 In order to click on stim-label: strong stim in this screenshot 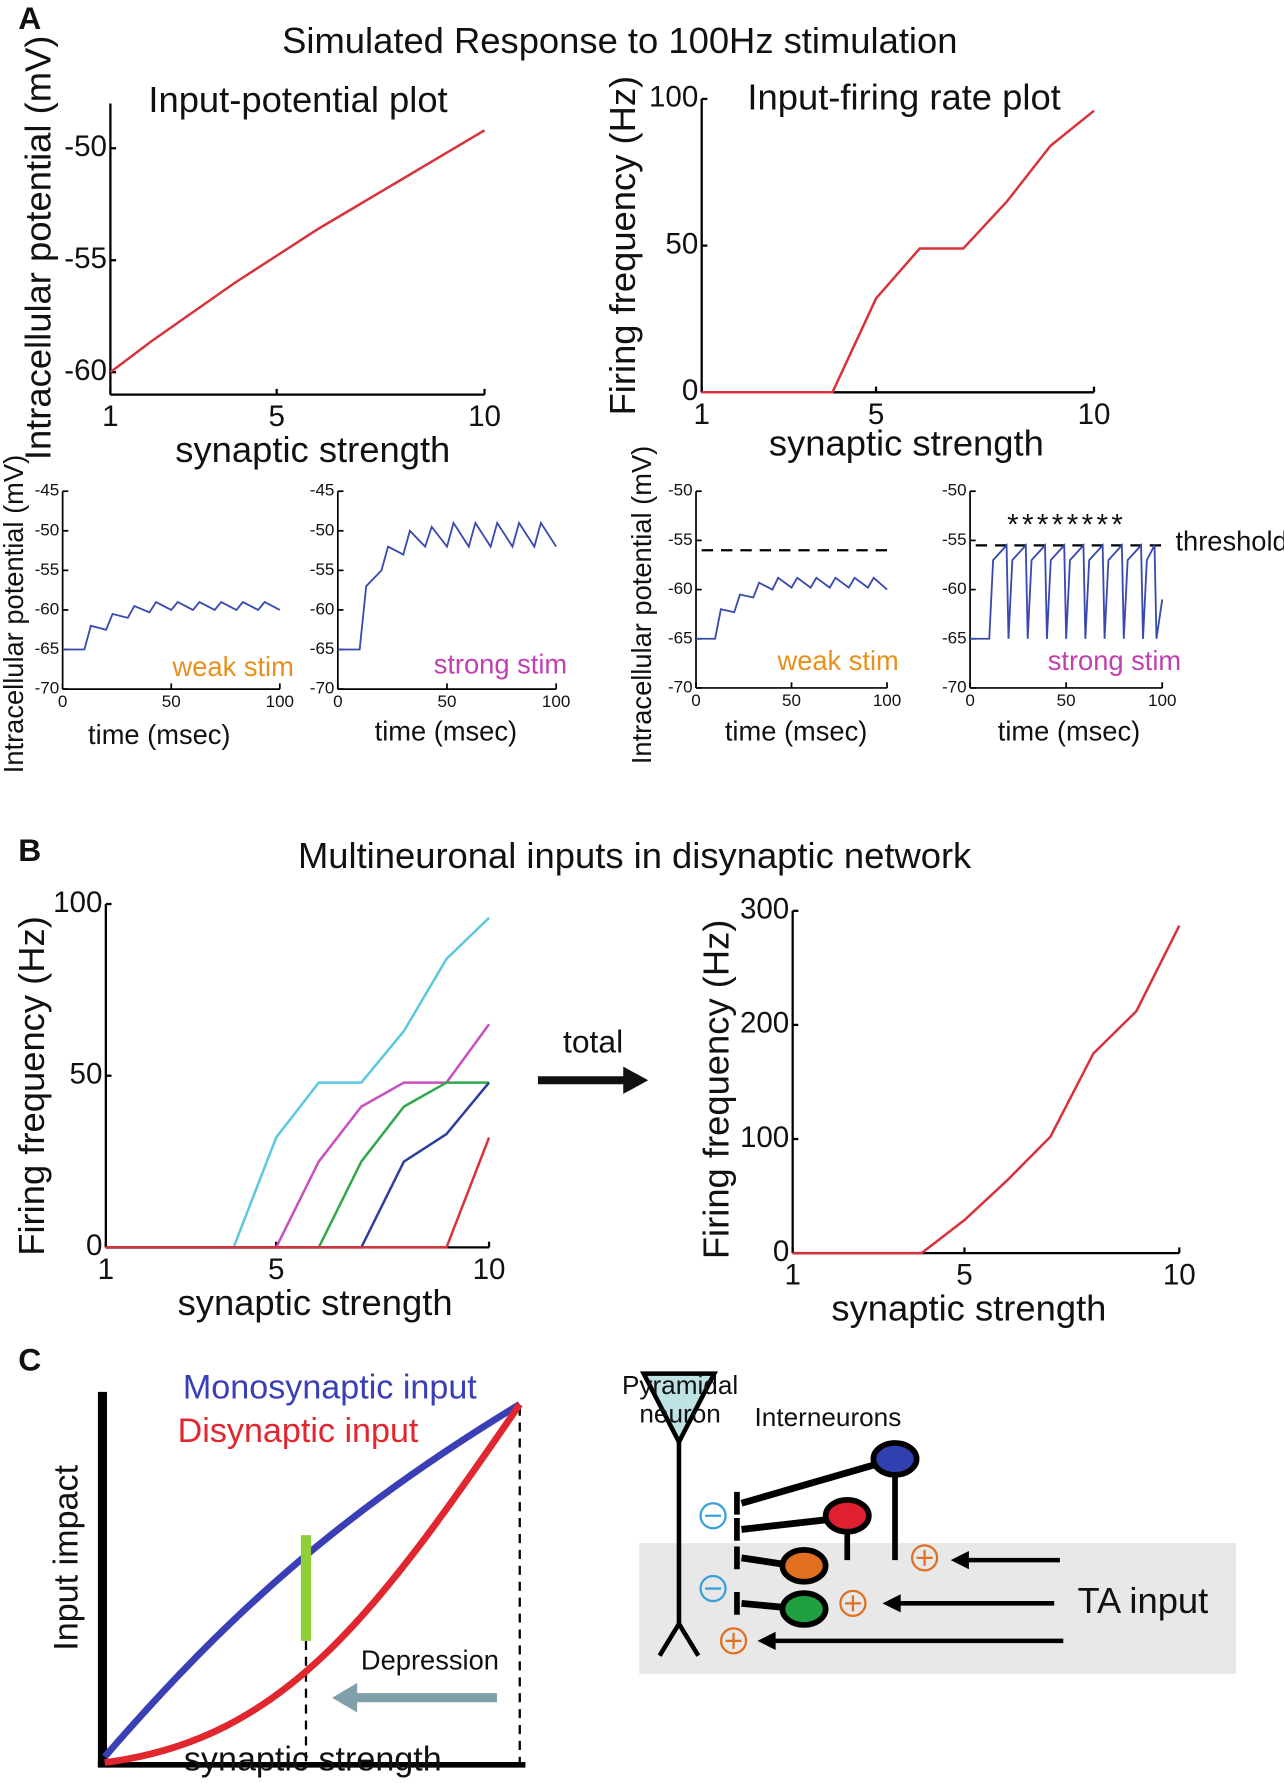, I will do `click(1114, 660)`.